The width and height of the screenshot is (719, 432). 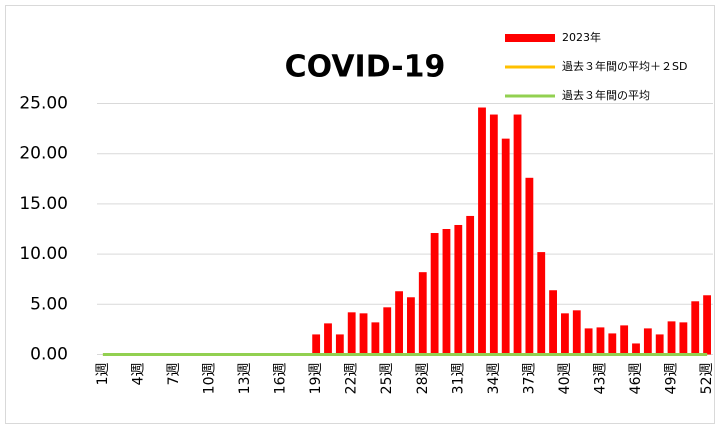 I want to click on y-tick-label: 0.00, so click(x=49, y=355).